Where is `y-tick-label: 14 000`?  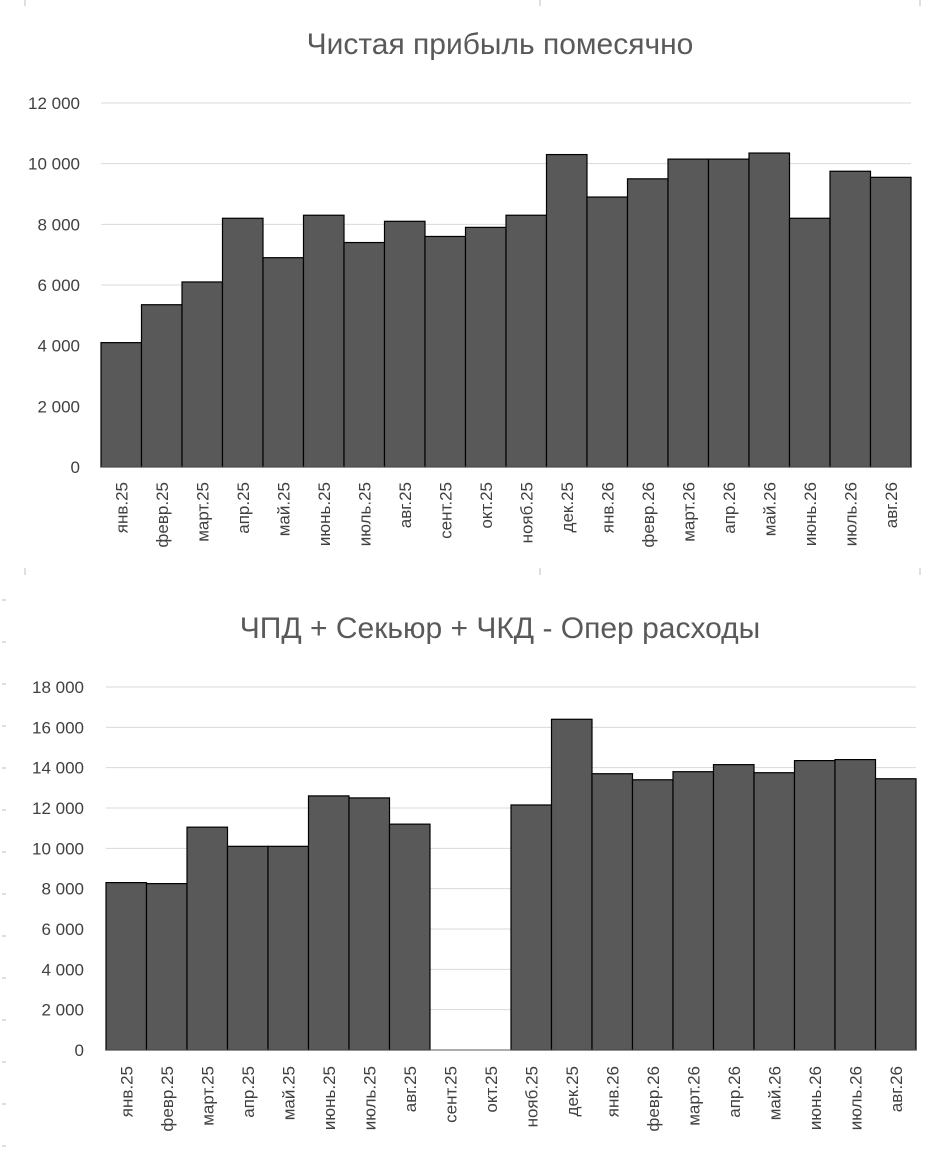 y-tick-label: 14 000 is located at coordinates (58, 768).